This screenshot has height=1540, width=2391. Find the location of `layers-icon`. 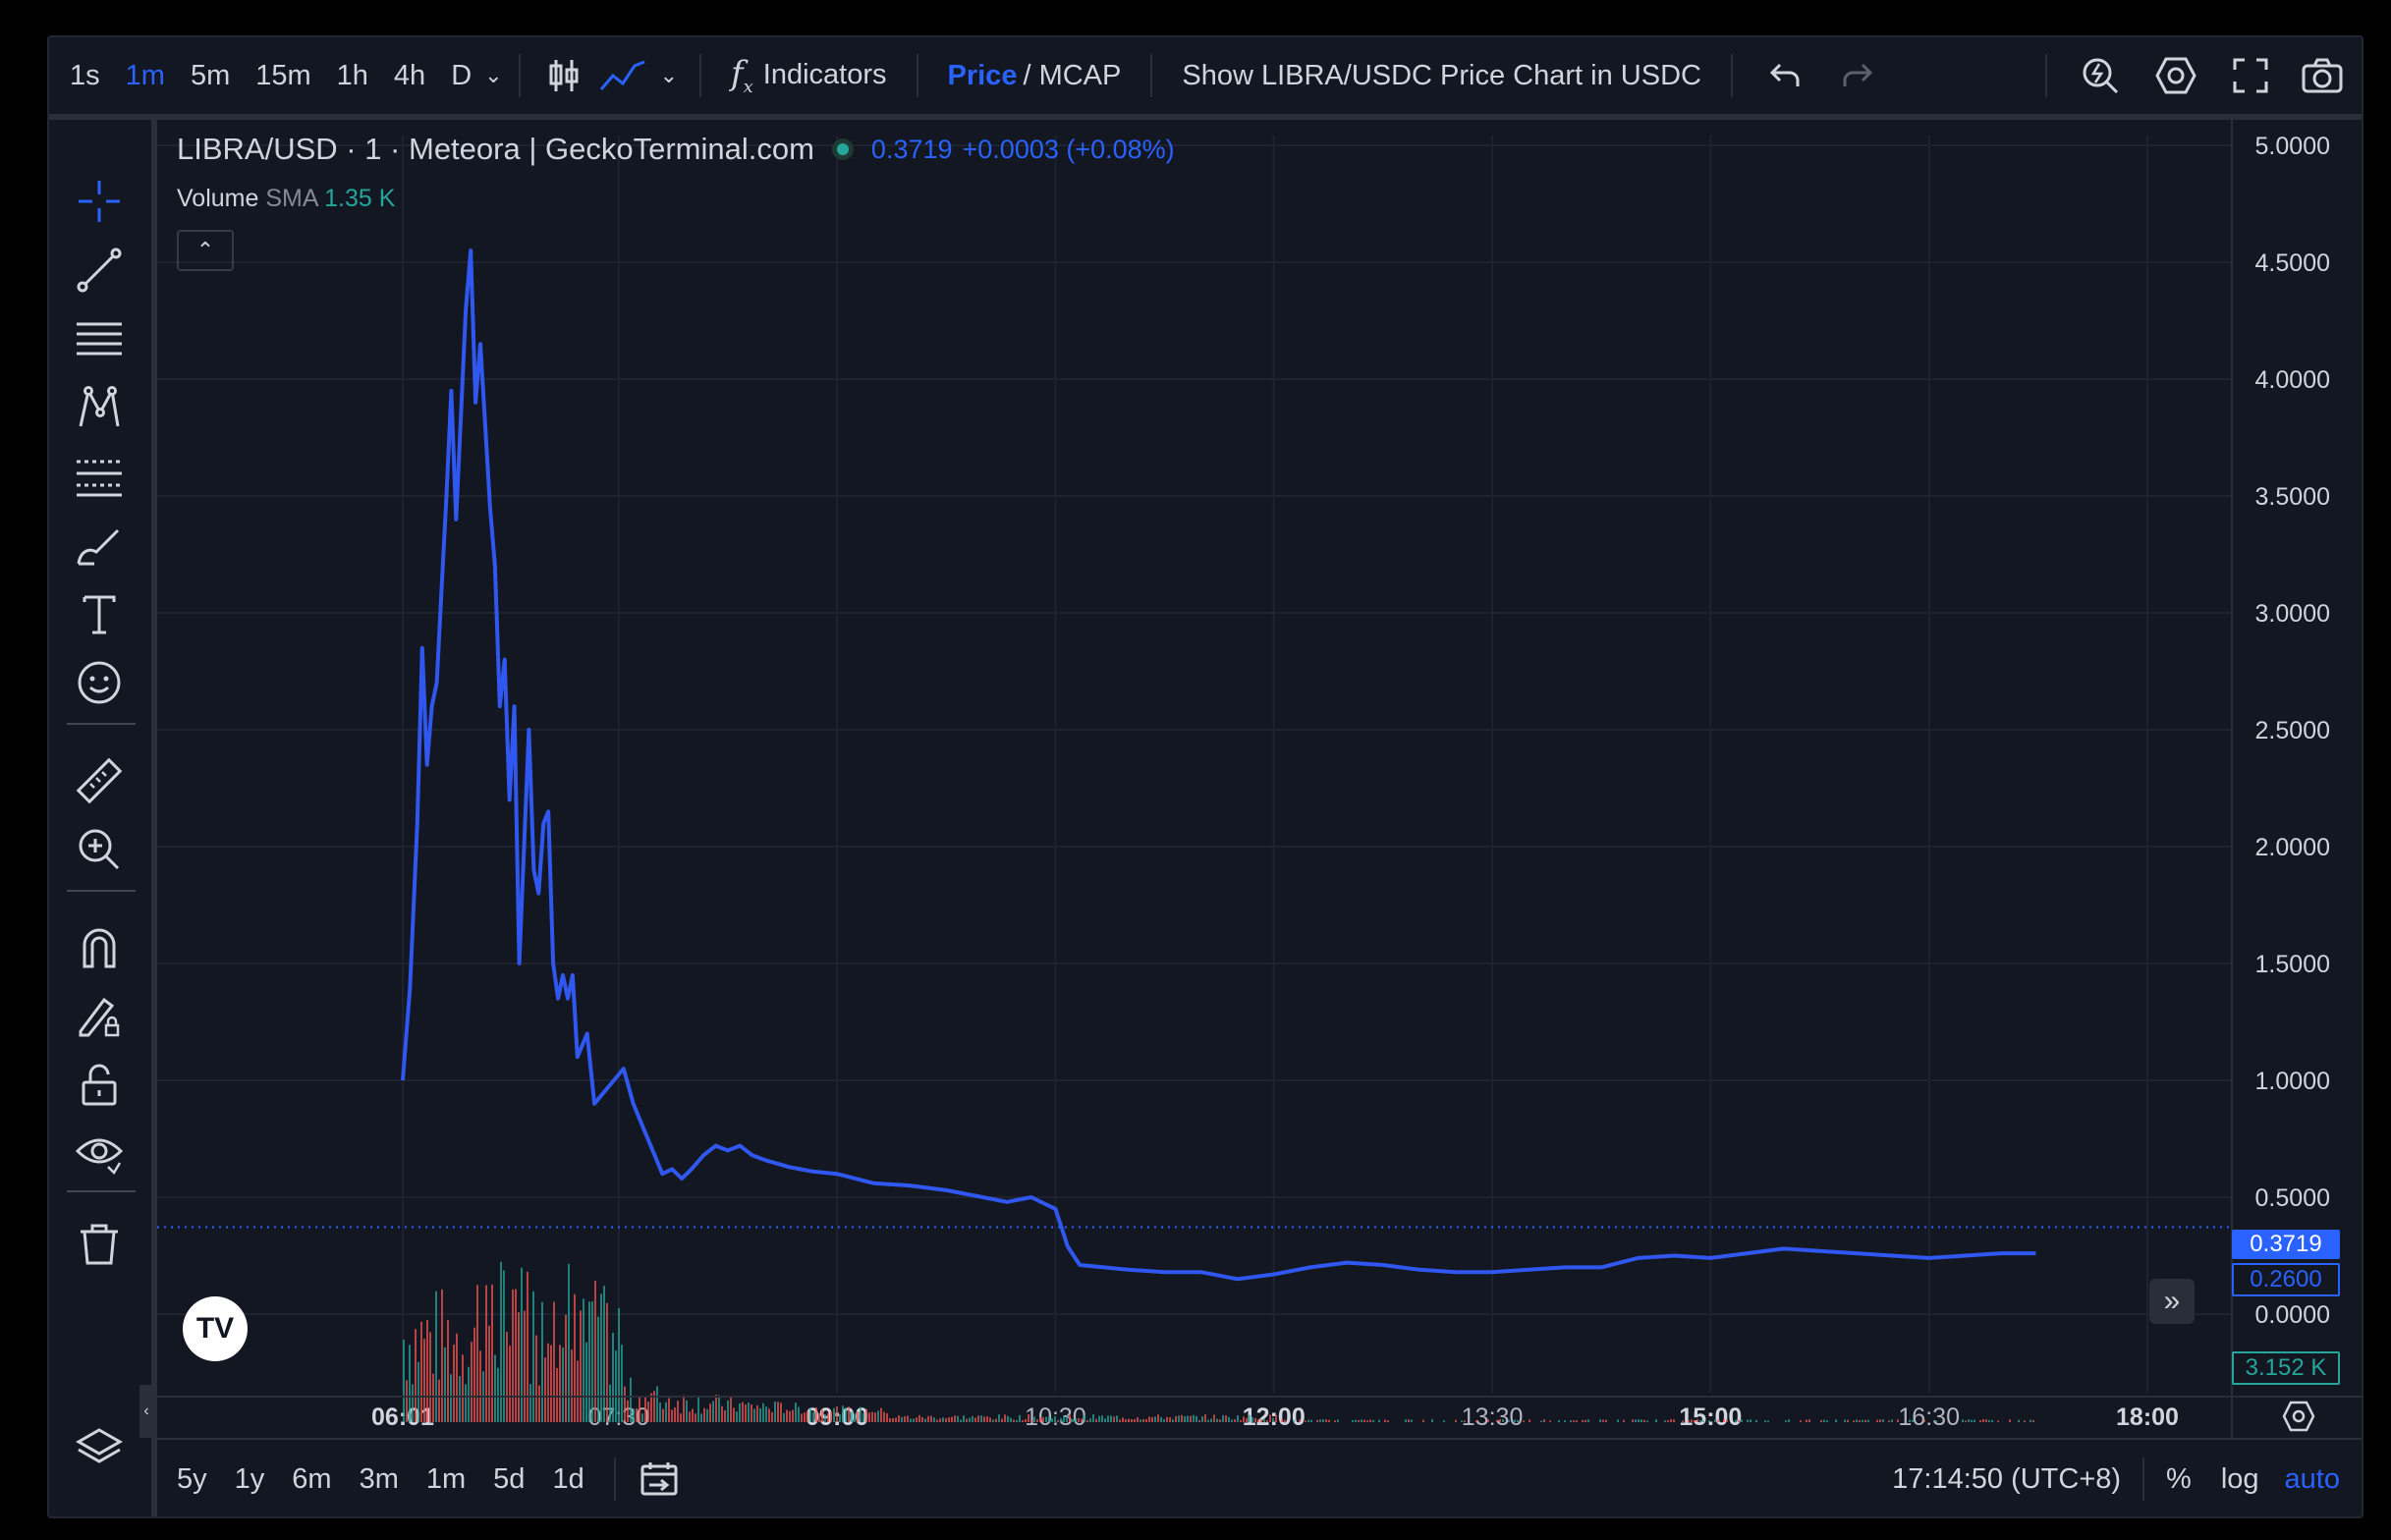

layers-icon is located at coordinates (100, 1448).